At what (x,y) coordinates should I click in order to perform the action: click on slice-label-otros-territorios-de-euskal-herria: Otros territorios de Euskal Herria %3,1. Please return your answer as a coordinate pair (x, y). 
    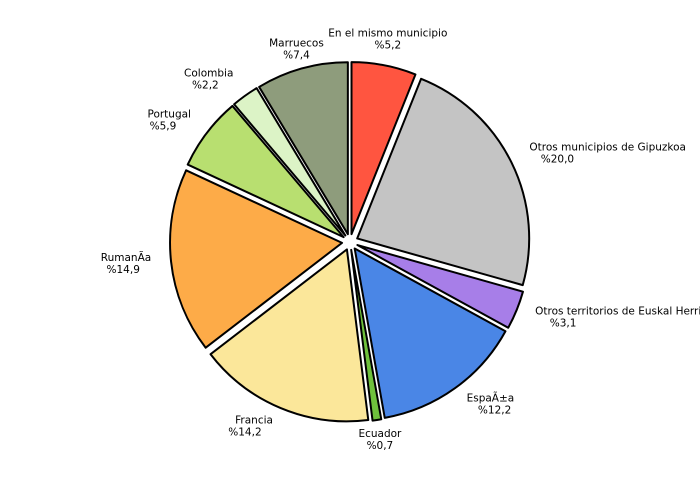
    Looking at the image, I should click on (617, 318).